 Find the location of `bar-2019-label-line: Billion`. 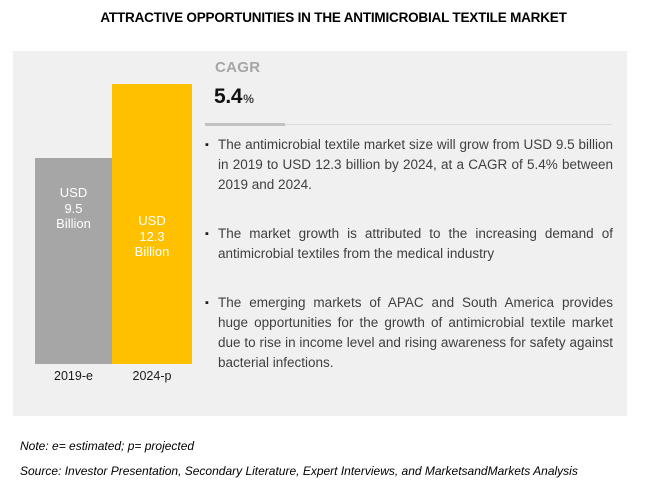

bar-2019-label-line: Billion is located at coordinates (73, 223).